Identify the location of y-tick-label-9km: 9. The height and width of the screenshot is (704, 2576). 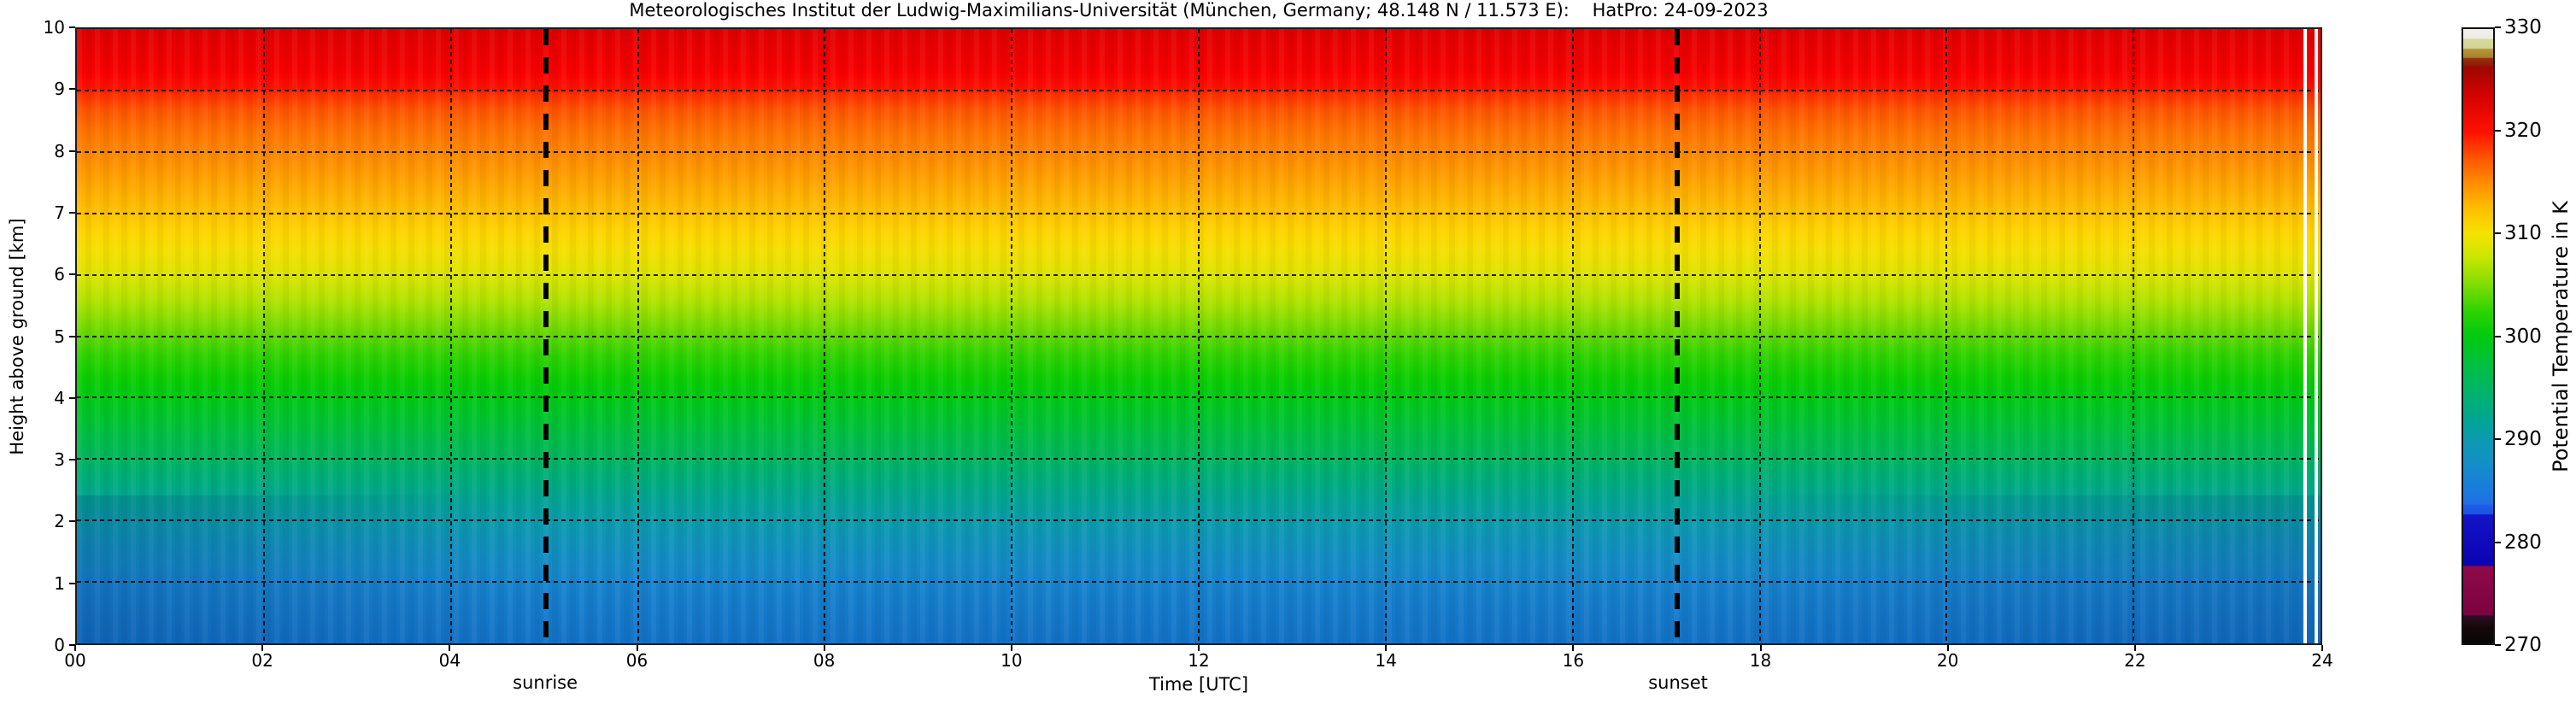
(59, 89).